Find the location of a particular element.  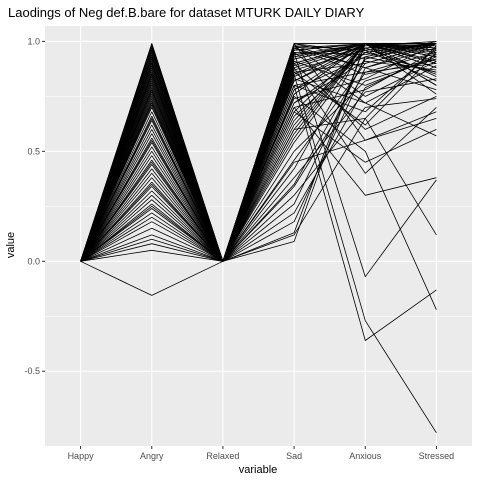

y-tick-label: 1.0 is located at coordinates (33, 41).